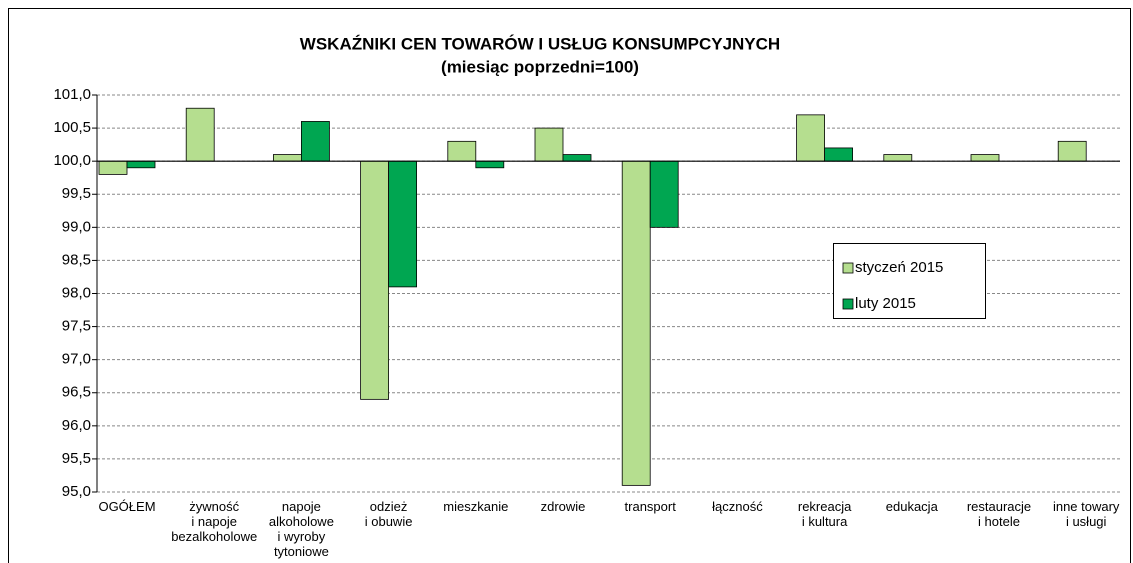 Image resolution: width=1133 pixels, height=563 pixels. What do you see at coordinates (885, 303) in the screenshot?
I see `legend-label: luty 2015` at bounding box center [885, 303].